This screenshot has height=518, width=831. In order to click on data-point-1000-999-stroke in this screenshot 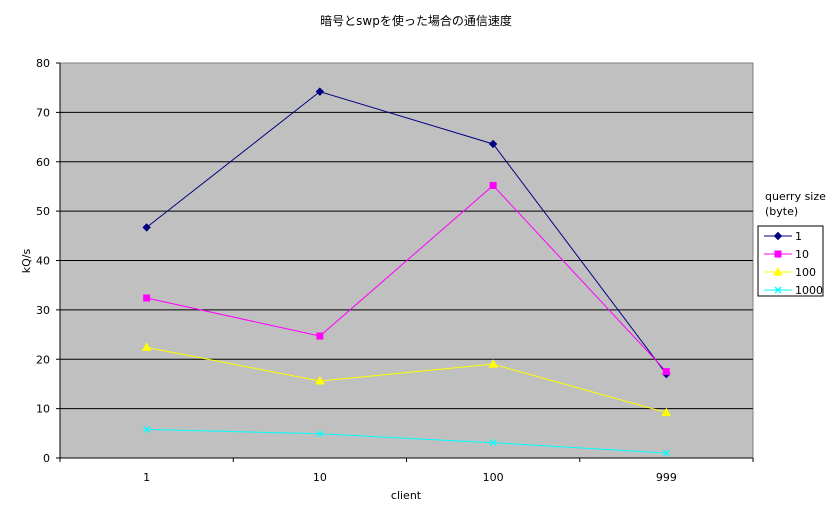, I will do `click(666, 453)`.